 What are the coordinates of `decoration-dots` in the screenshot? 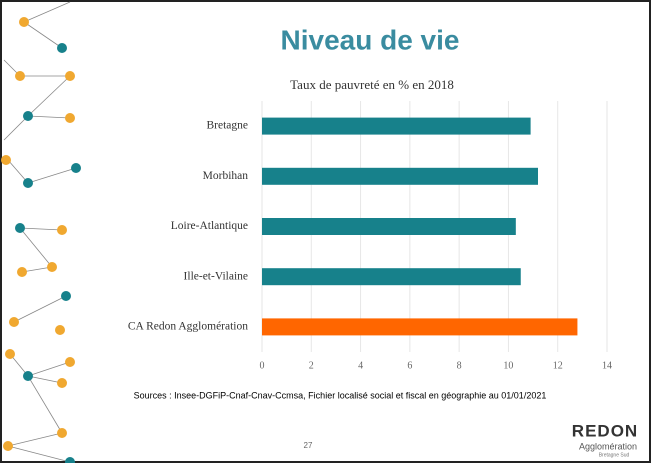 It's located at (41, 240).